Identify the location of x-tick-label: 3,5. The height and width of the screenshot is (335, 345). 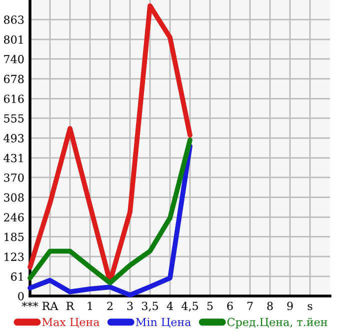
(150, 307).